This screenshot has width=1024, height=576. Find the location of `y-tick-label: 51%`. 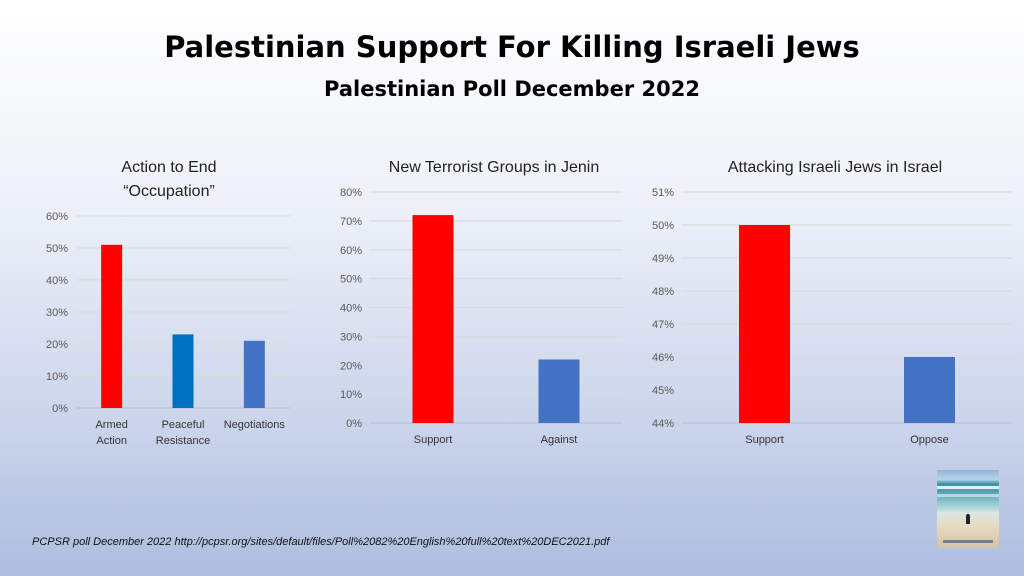

y-tick-label: 51% is located at coordinates (663, 193).